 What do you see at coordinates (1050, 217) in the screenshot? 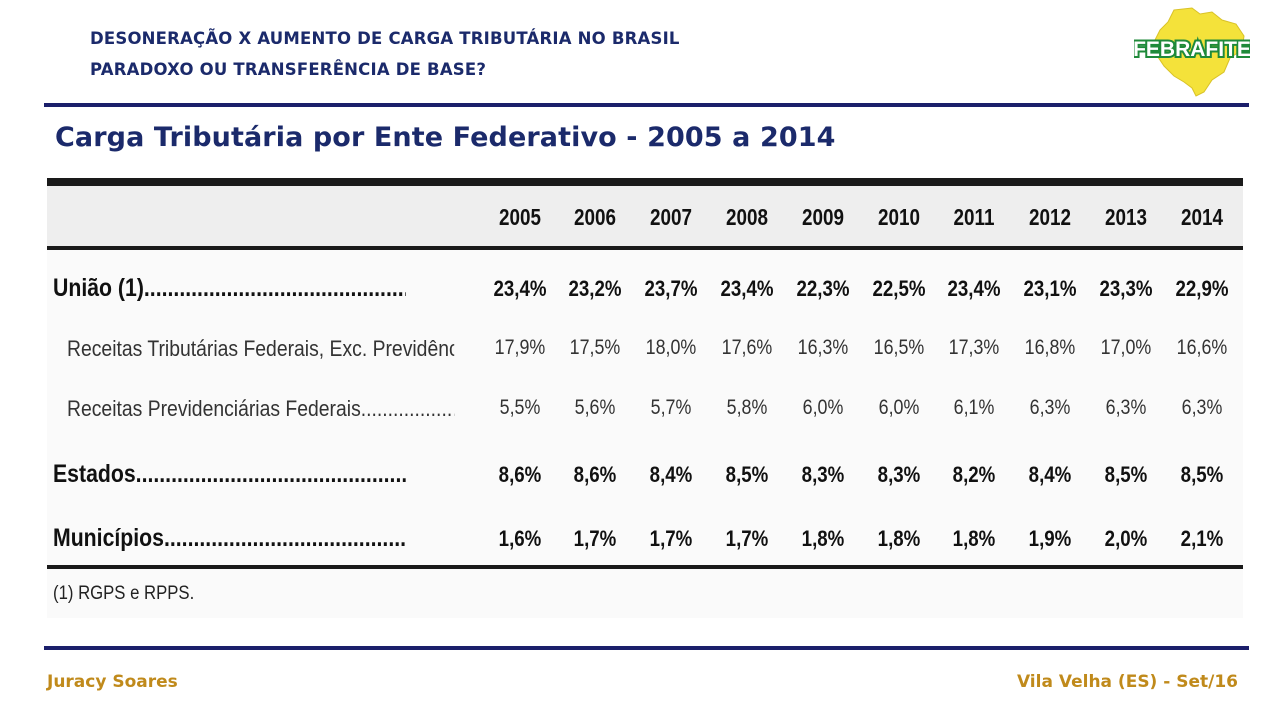
I see `year-header-7: 2012` at bounding box center [1050, 217].